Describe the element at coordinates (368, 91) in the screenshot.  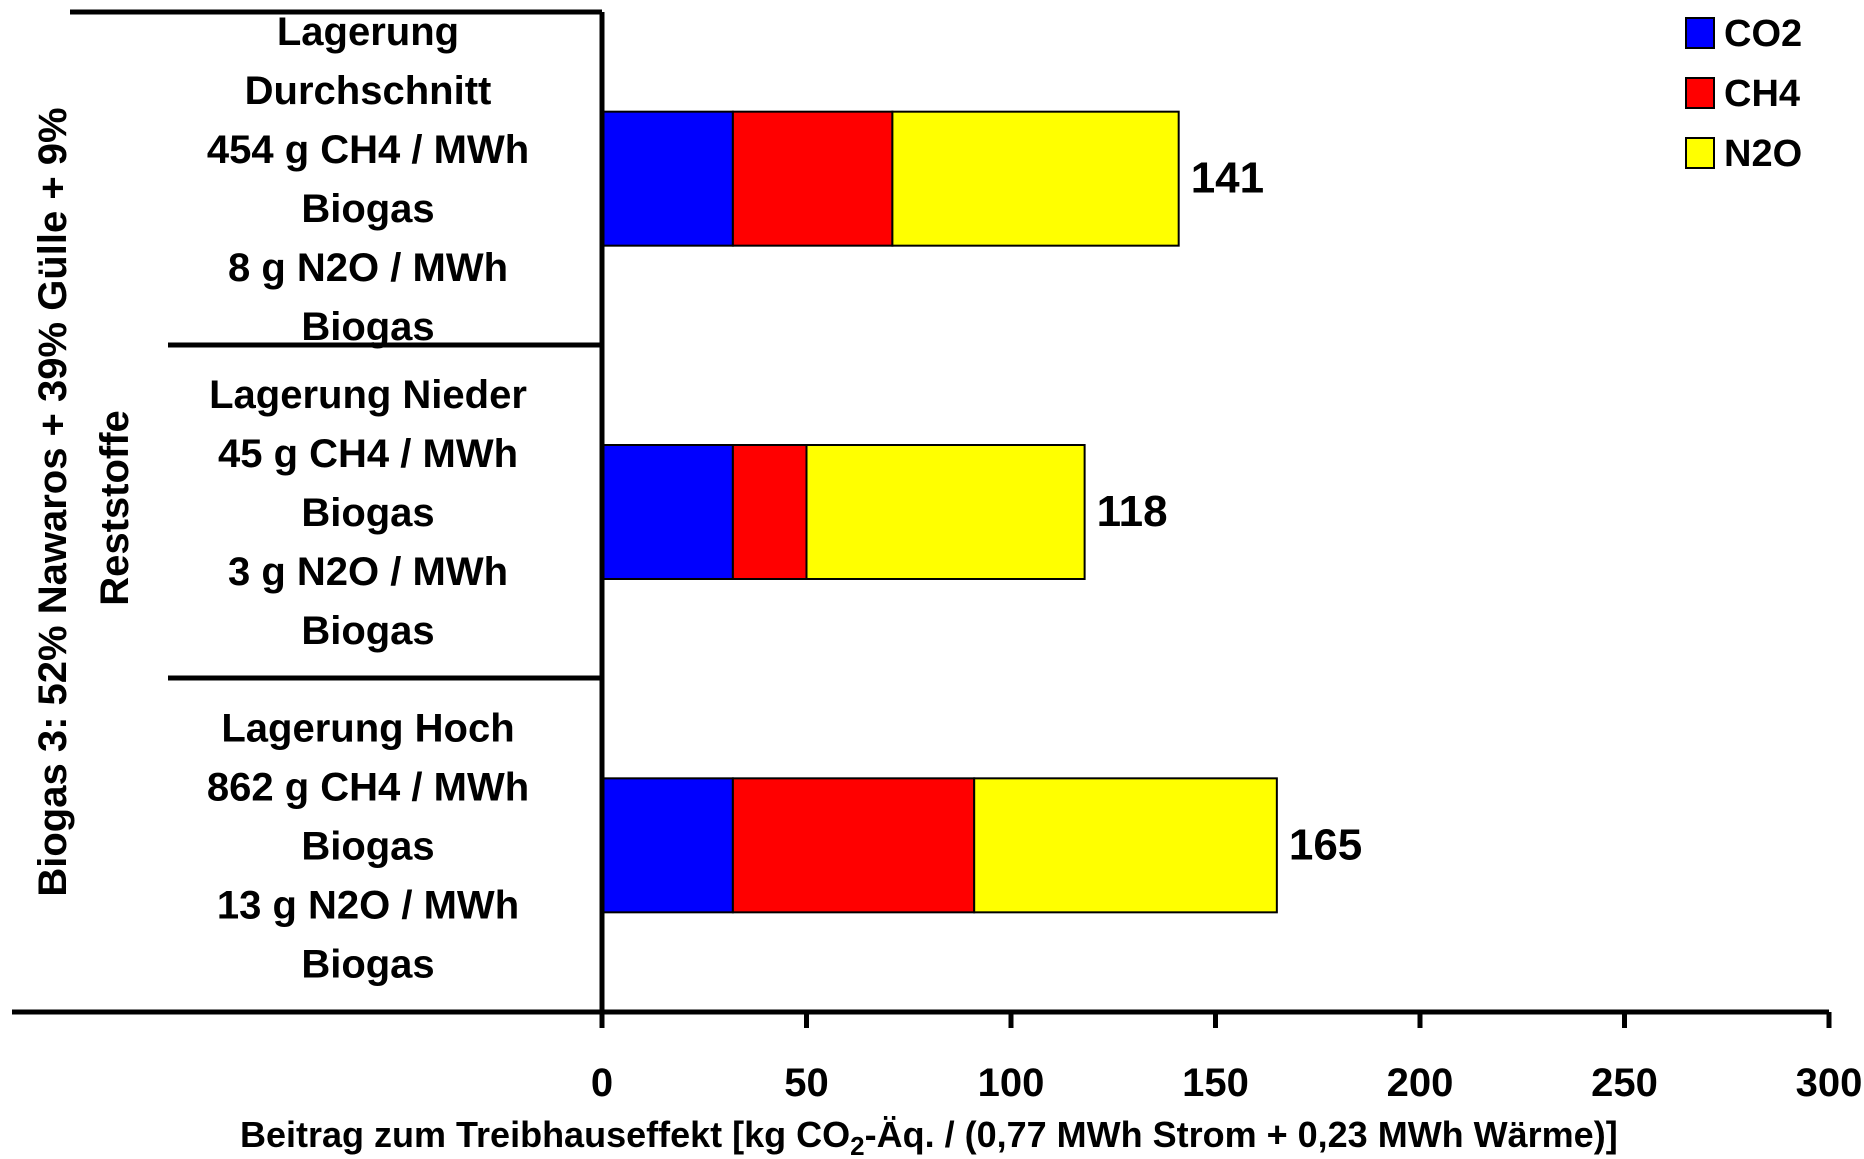
I see `category-label-1-line-2: Durchschnitt` at that location.